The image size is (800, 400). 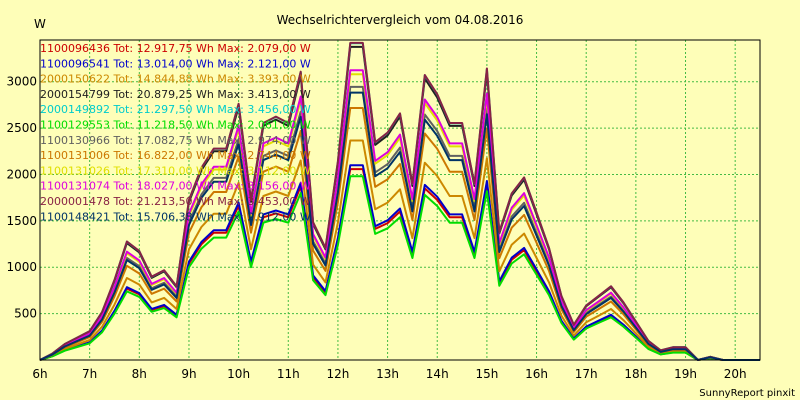 I want to click on x-tick-label: 6h, so click(x=39, y=374).